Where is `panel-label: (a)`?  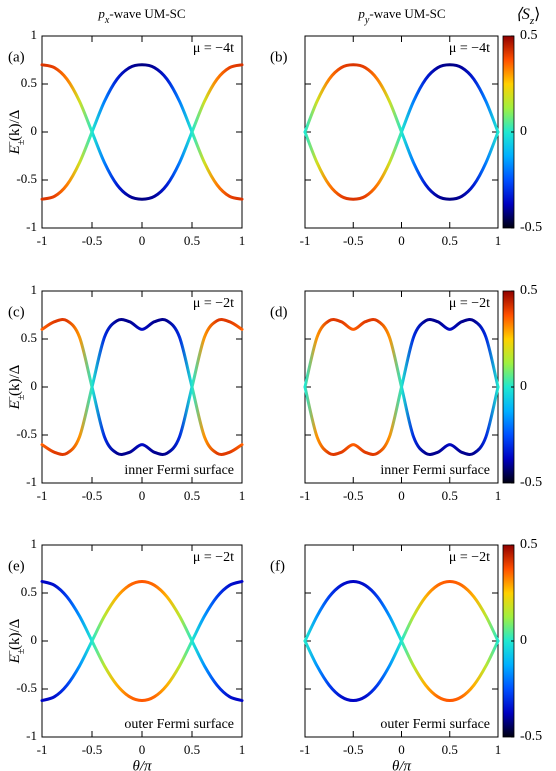 panel-label: (a) is located at coordinates (16, 57).